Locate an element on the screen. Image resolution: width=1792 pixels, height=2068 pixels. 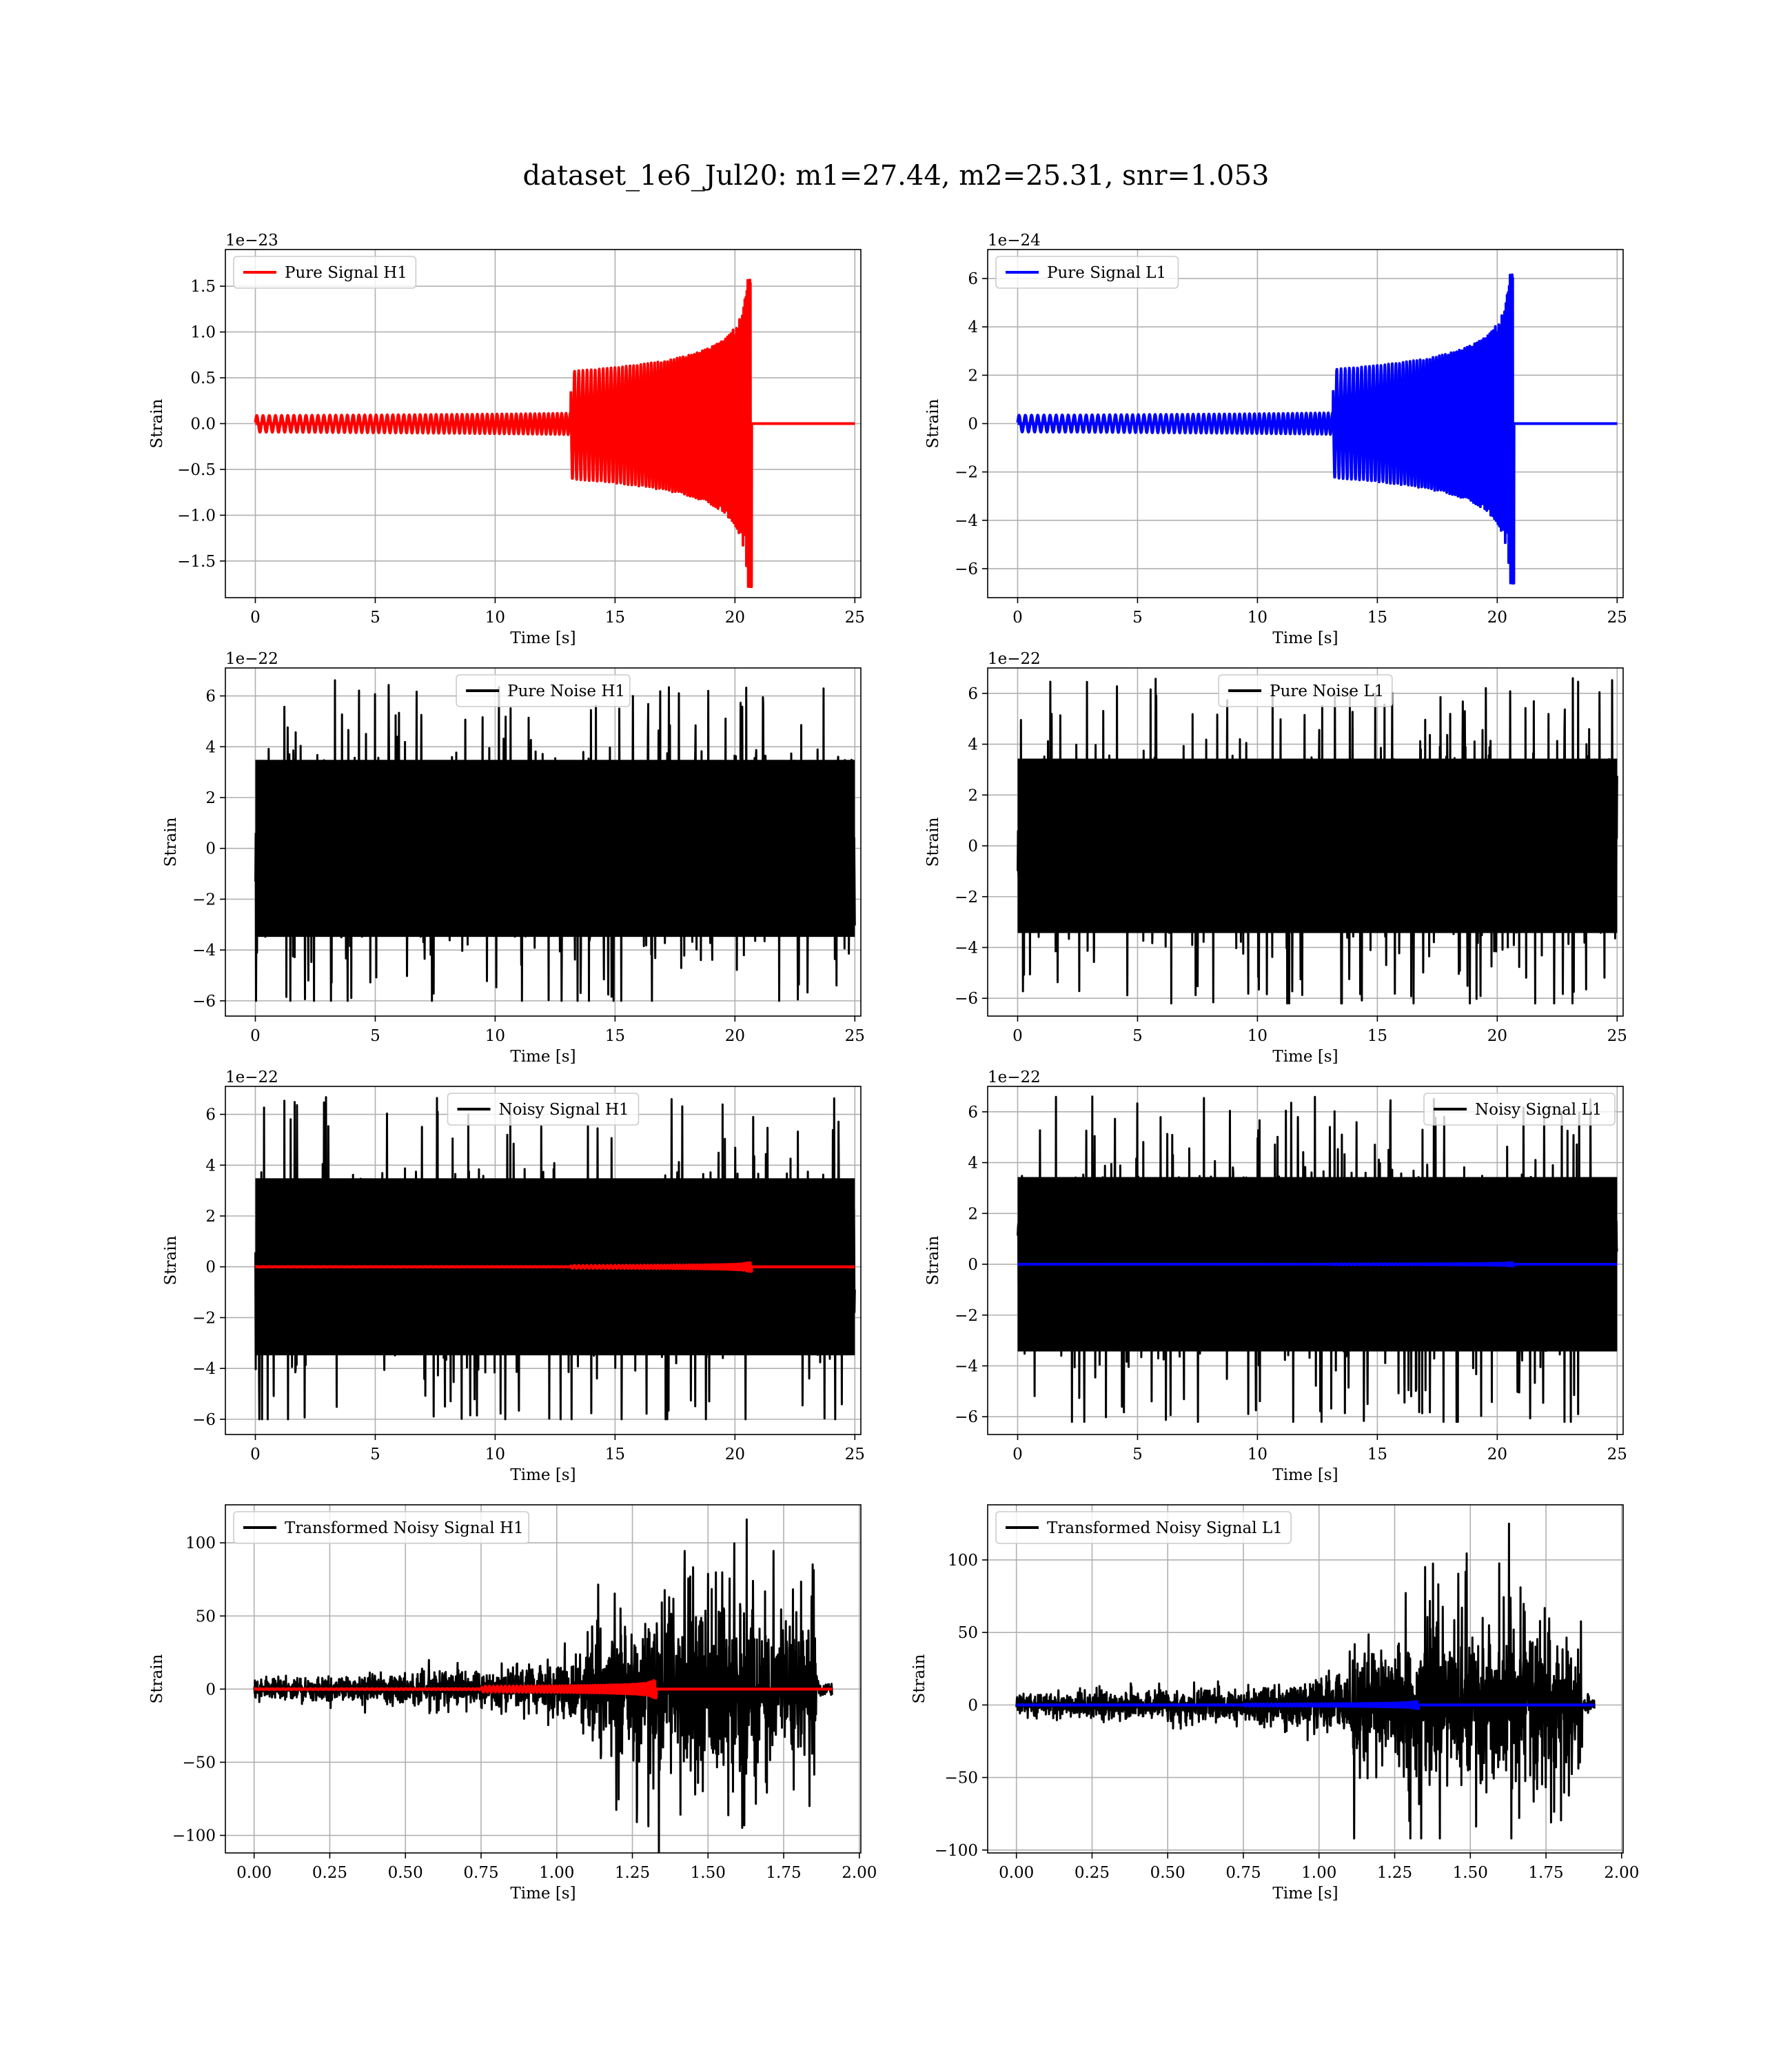
legend: Noisy Signal L1 is located at coordinates (1519, 1109).